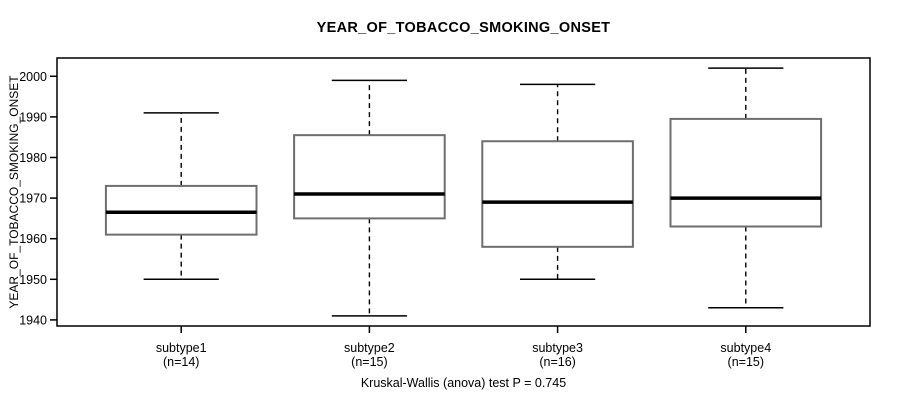 The height and width of the screenshot is (400, 900). What do you see at coordinates (33, 117) in the screenshot?
I see `y-axis-tick-label: 1990` at bounding box center [33, 117].